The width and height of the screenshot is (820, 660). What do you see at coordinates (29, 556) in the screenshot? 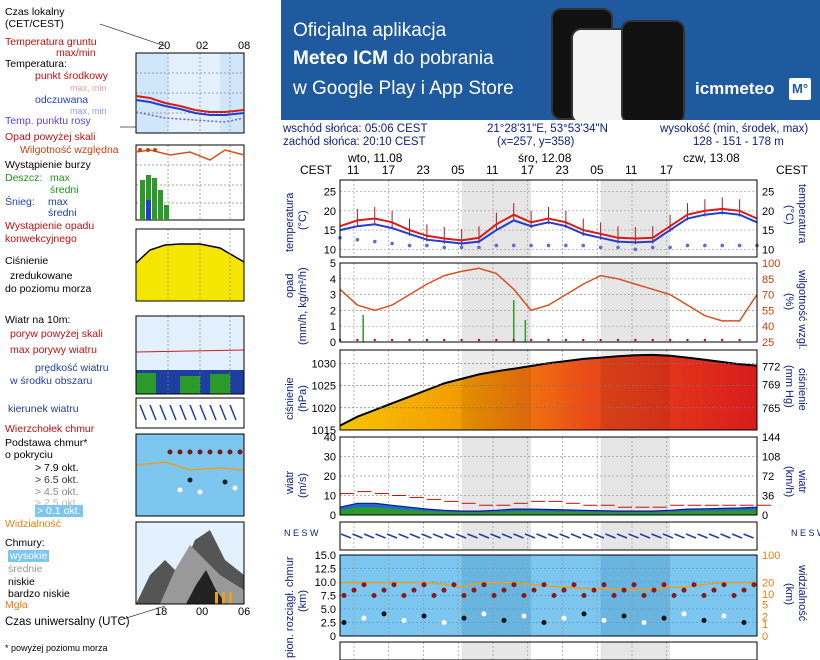
I see `legend-wysokie: wysokie` at bounding box center [29, 556].